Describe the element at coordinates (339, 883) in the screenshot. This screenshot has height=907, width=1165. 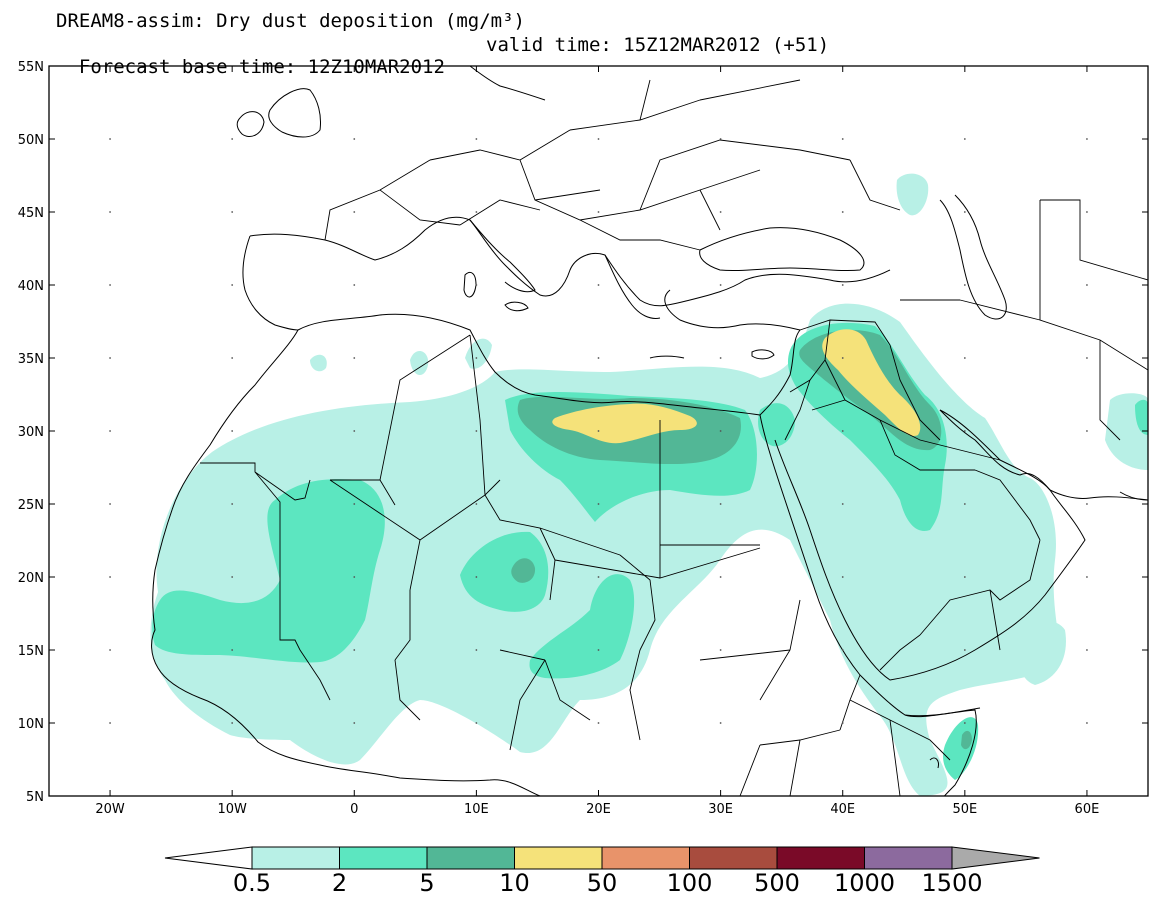
I see `colorbar-label: 2` at that location.